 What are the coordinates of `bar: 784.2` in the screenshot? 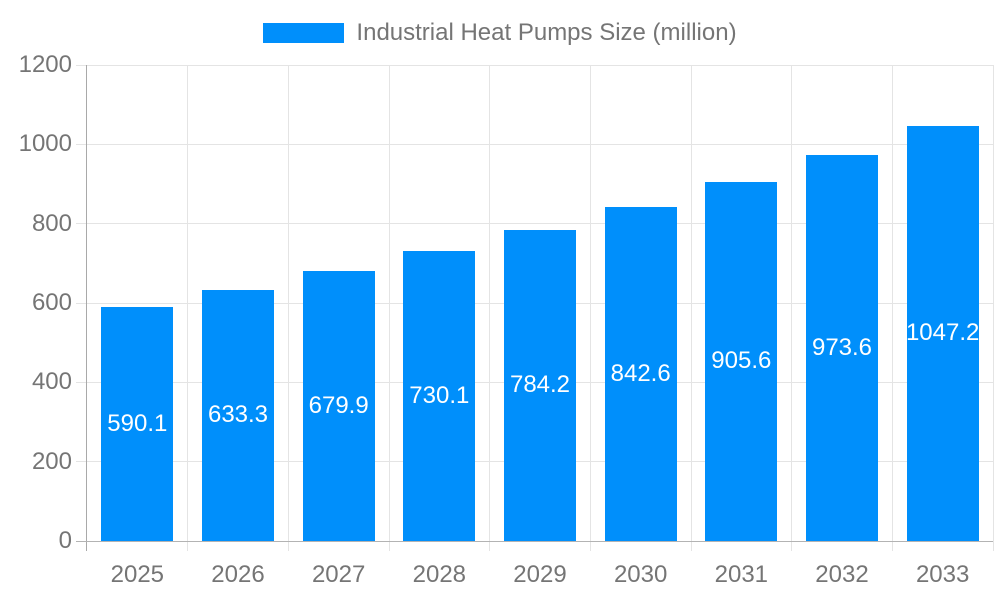 It's located at (540, 385).